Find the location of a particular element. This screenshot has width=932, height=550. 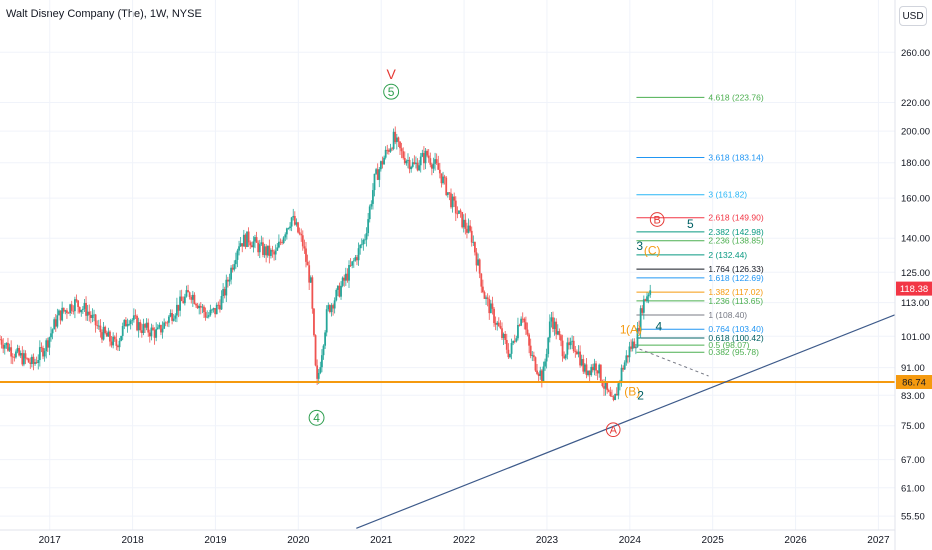

wave-label-circle is located at coordinates (613, 430).